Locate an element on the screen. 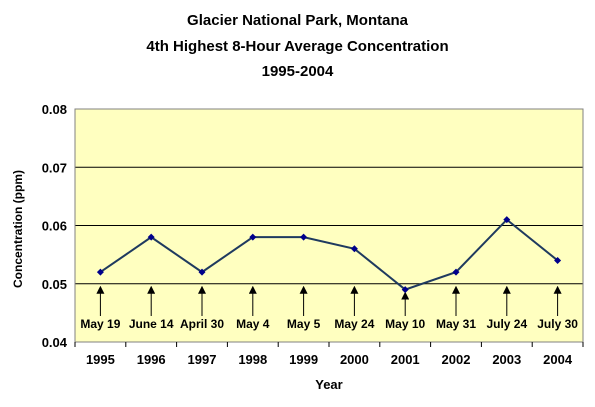 The image size is (595, 407). annotation-label: May 5 is located at coordinates (304, 324).